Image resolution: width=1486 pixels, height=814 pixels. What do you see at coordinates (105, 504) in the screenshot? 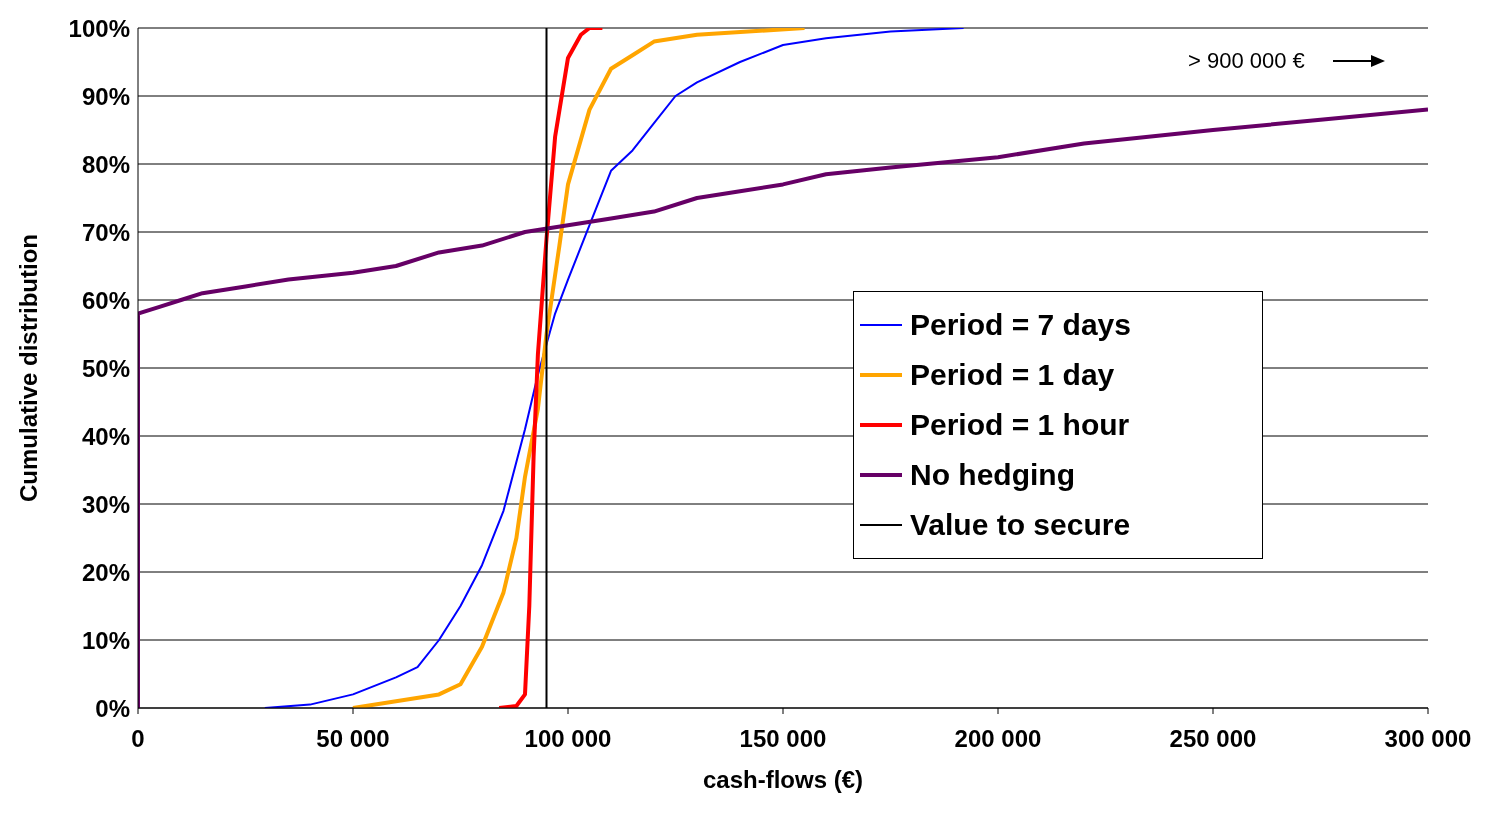
I see `y-tick-label: 30%` at bounding box center [105, 504].